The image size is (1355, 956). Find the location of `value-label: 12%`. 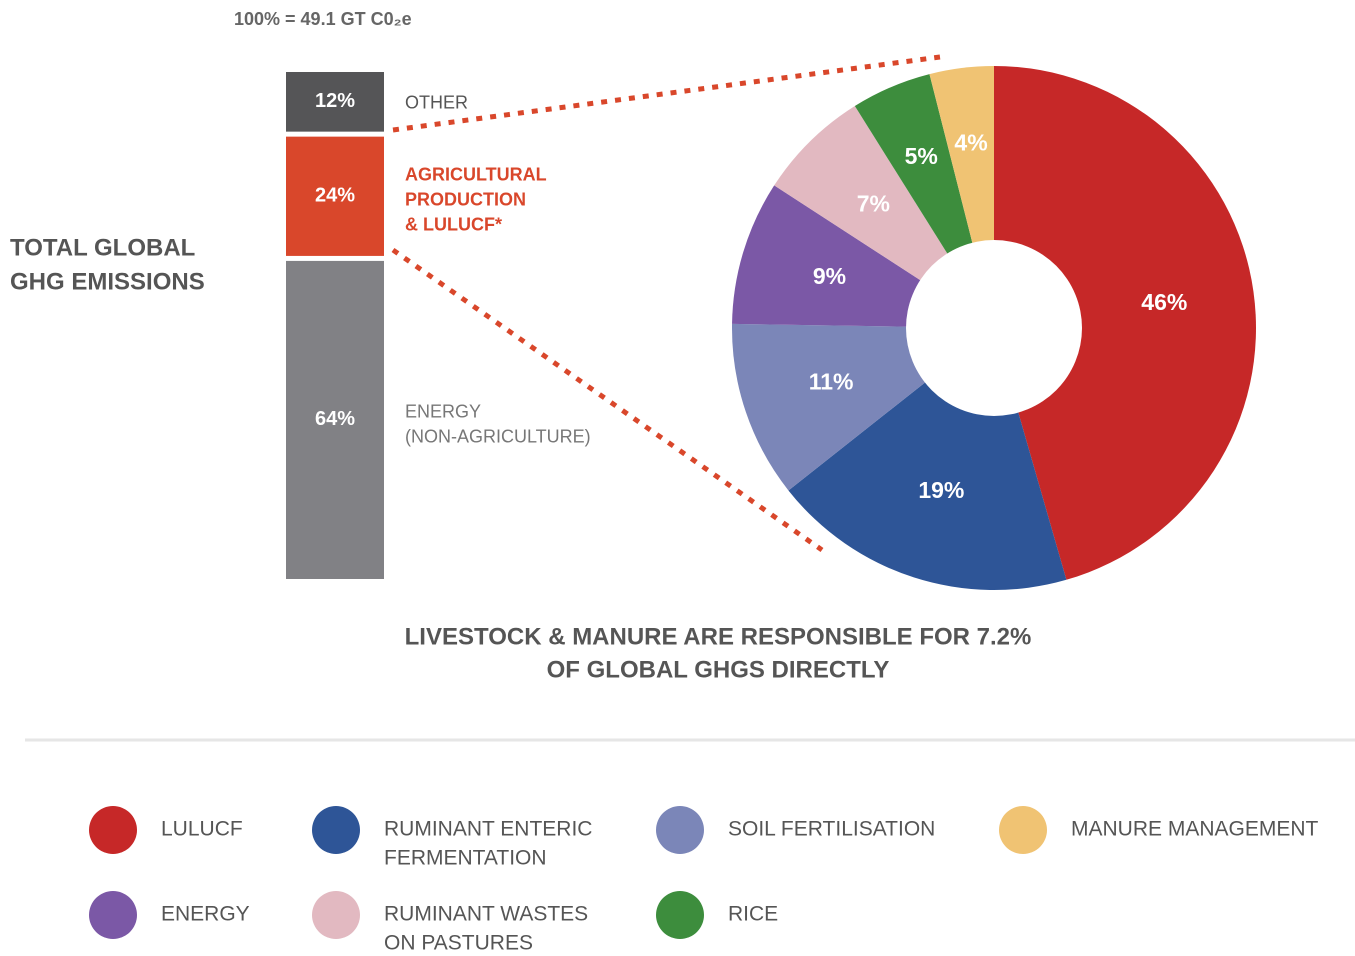

value-label: 12% is located at coordinates (335, 101).